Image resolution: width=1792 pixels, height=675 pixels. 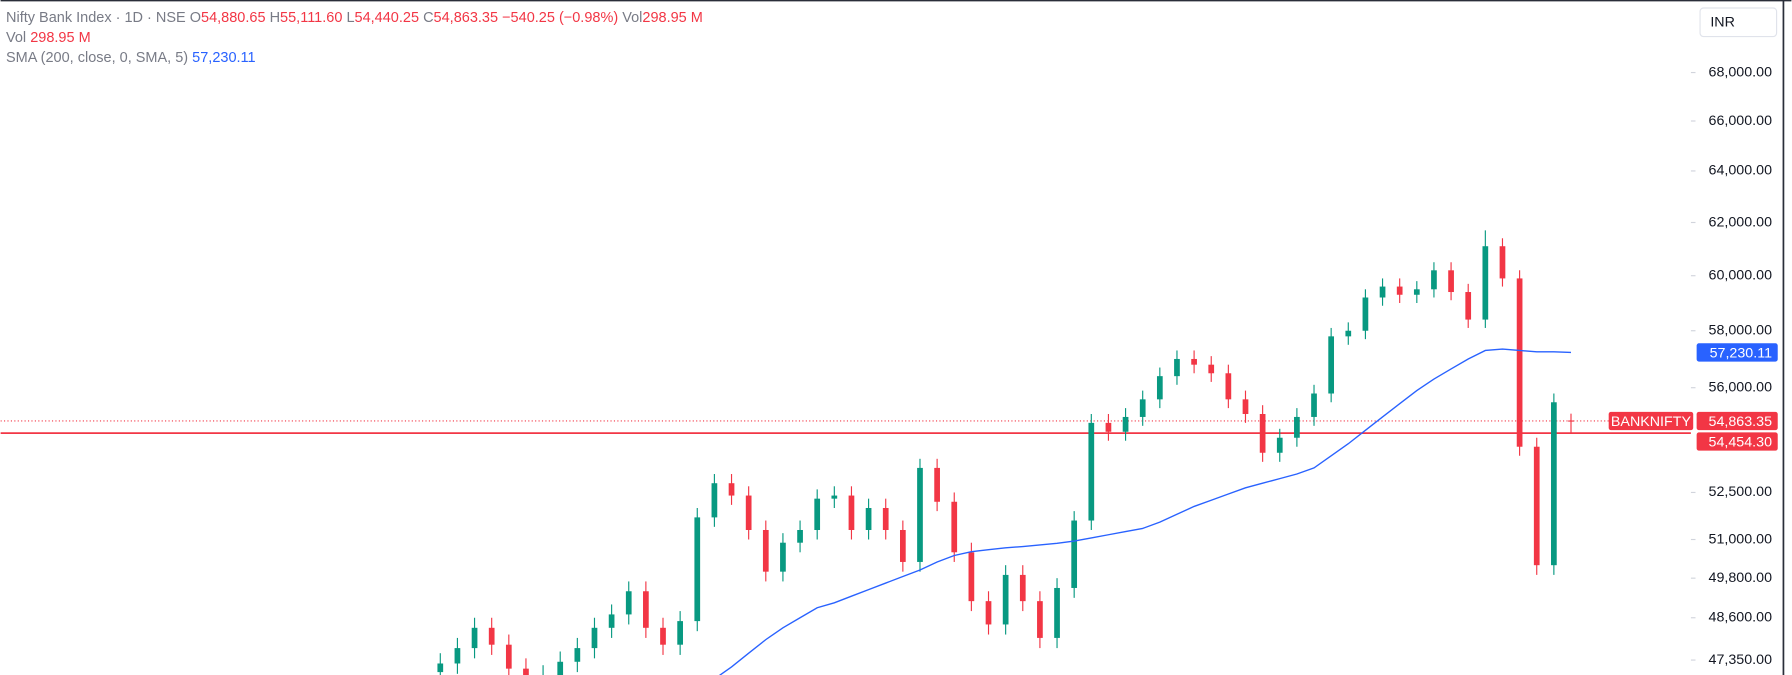 What do you see at coordinates (233, 18) in the screenshot?
I see `open: 54,880.65` at bounding box center [233, 18].